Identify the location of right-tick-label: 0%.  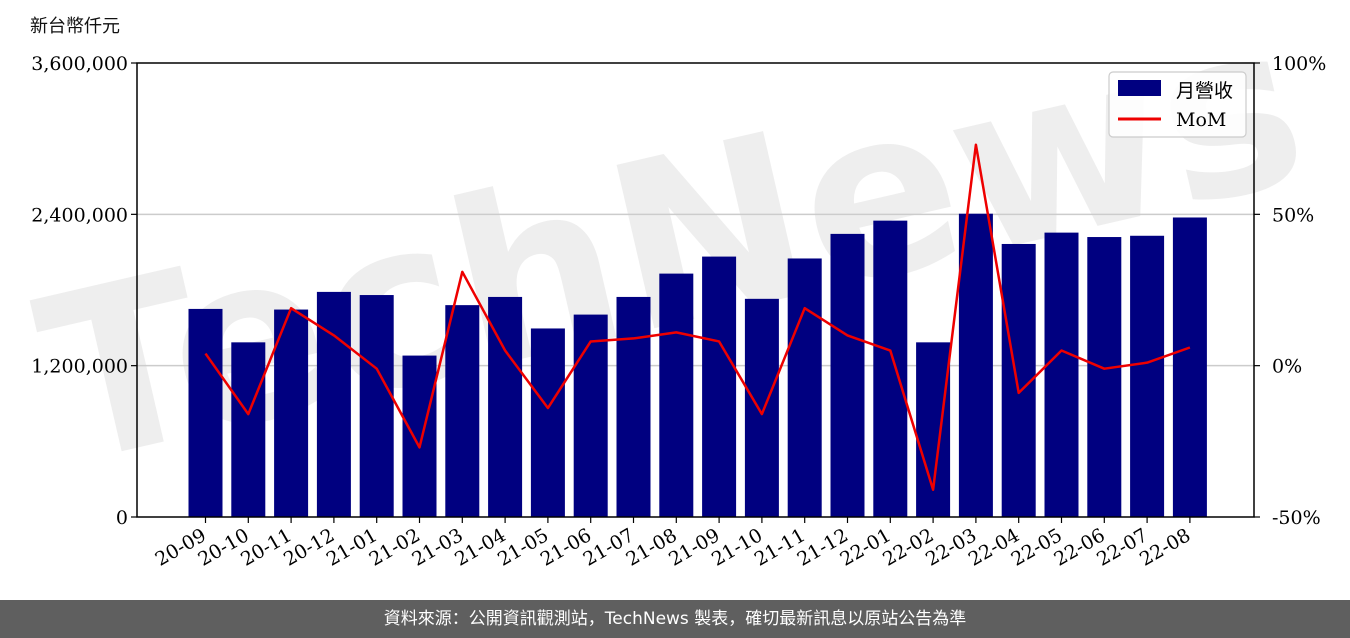
(1287, 367).